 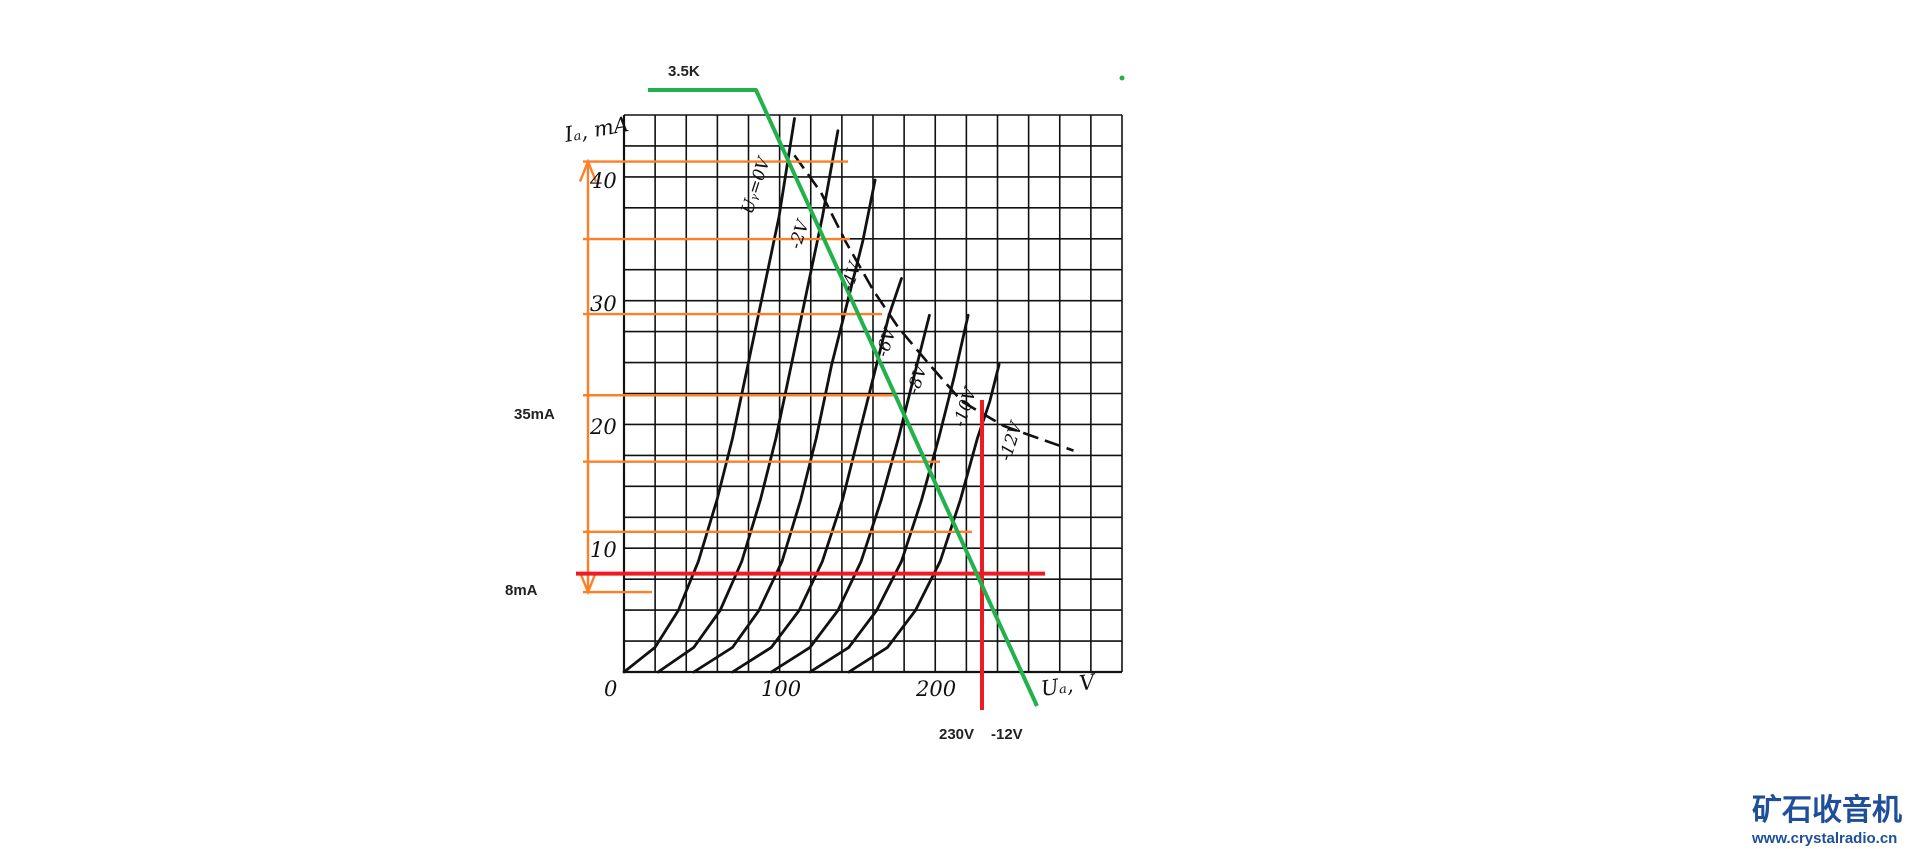 I want to click on grid-bias-label: -12V, so click(x=1007, y=734).